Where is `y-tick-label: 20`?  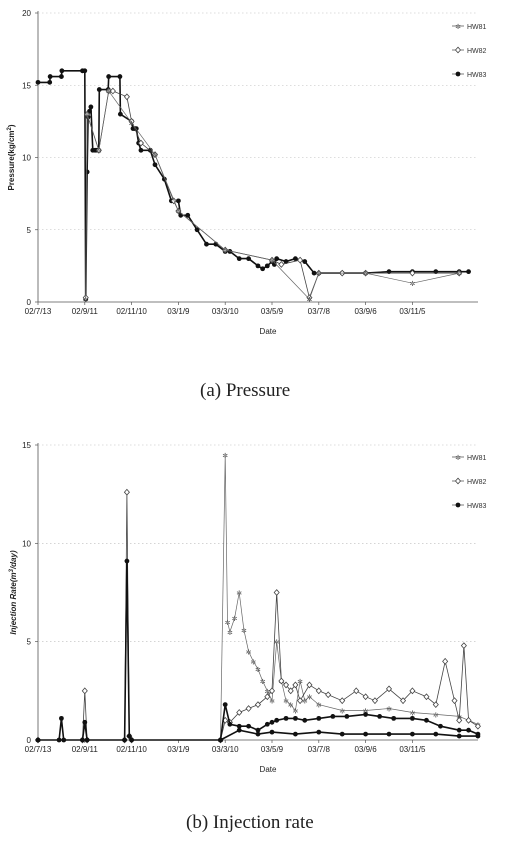 y-tick-label: 20 is located at coordinates (26, 13).